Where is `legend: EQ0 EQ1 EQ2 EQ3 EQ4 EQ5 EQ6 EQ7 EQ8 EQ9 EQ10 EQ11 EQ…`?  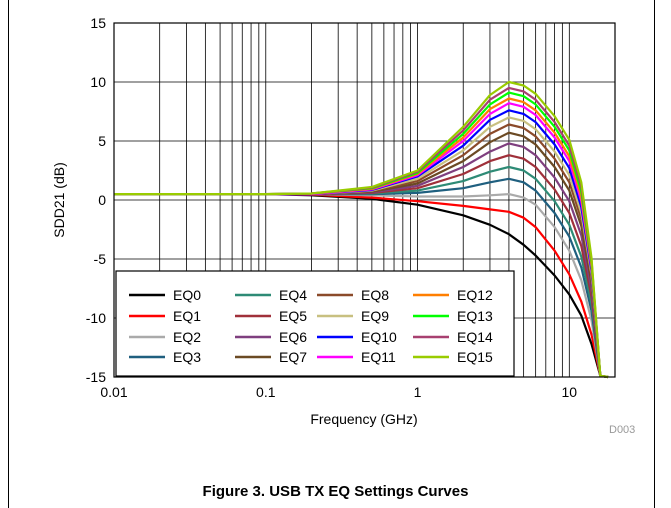 legend: EQ0 EQ1 EQ2 EQ3 EQ4 EQ5 EQ6 EQ7 EQ8 EQ9 EQ10 EQ11 EQ… is located at coordinates (315, 323).